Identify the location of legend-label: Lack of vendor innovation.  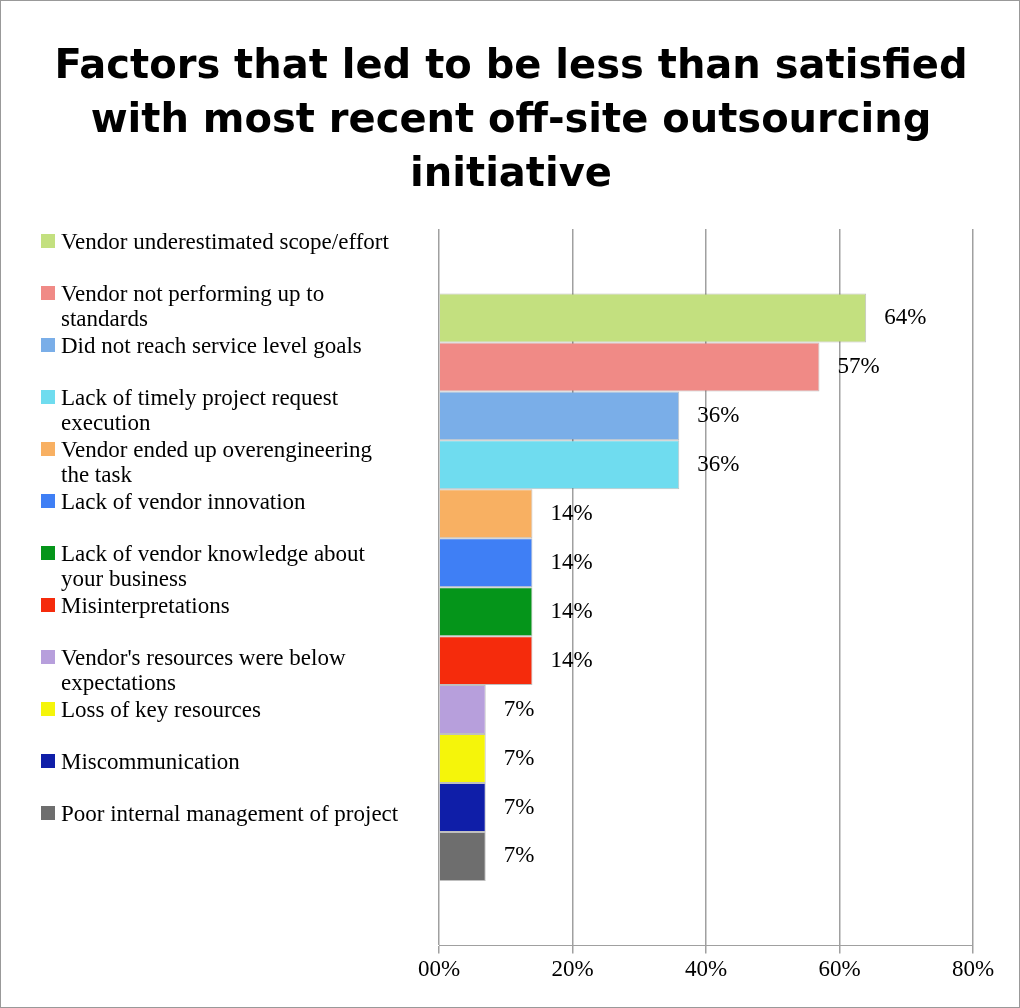
(183, 501).